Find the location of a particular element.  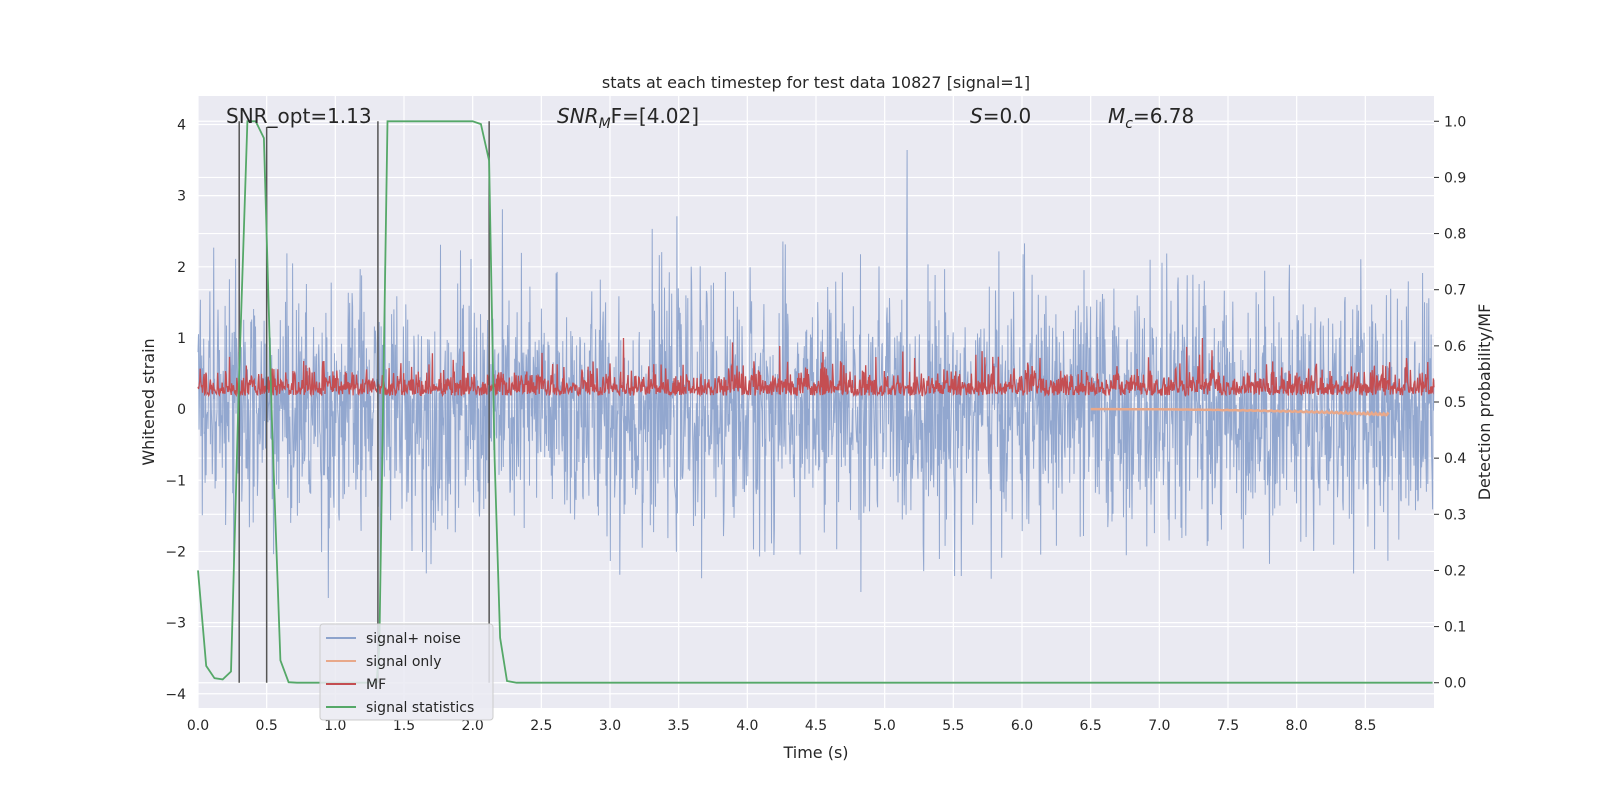

y-left-tick-label: 3 is located at coordinates (181, 197).